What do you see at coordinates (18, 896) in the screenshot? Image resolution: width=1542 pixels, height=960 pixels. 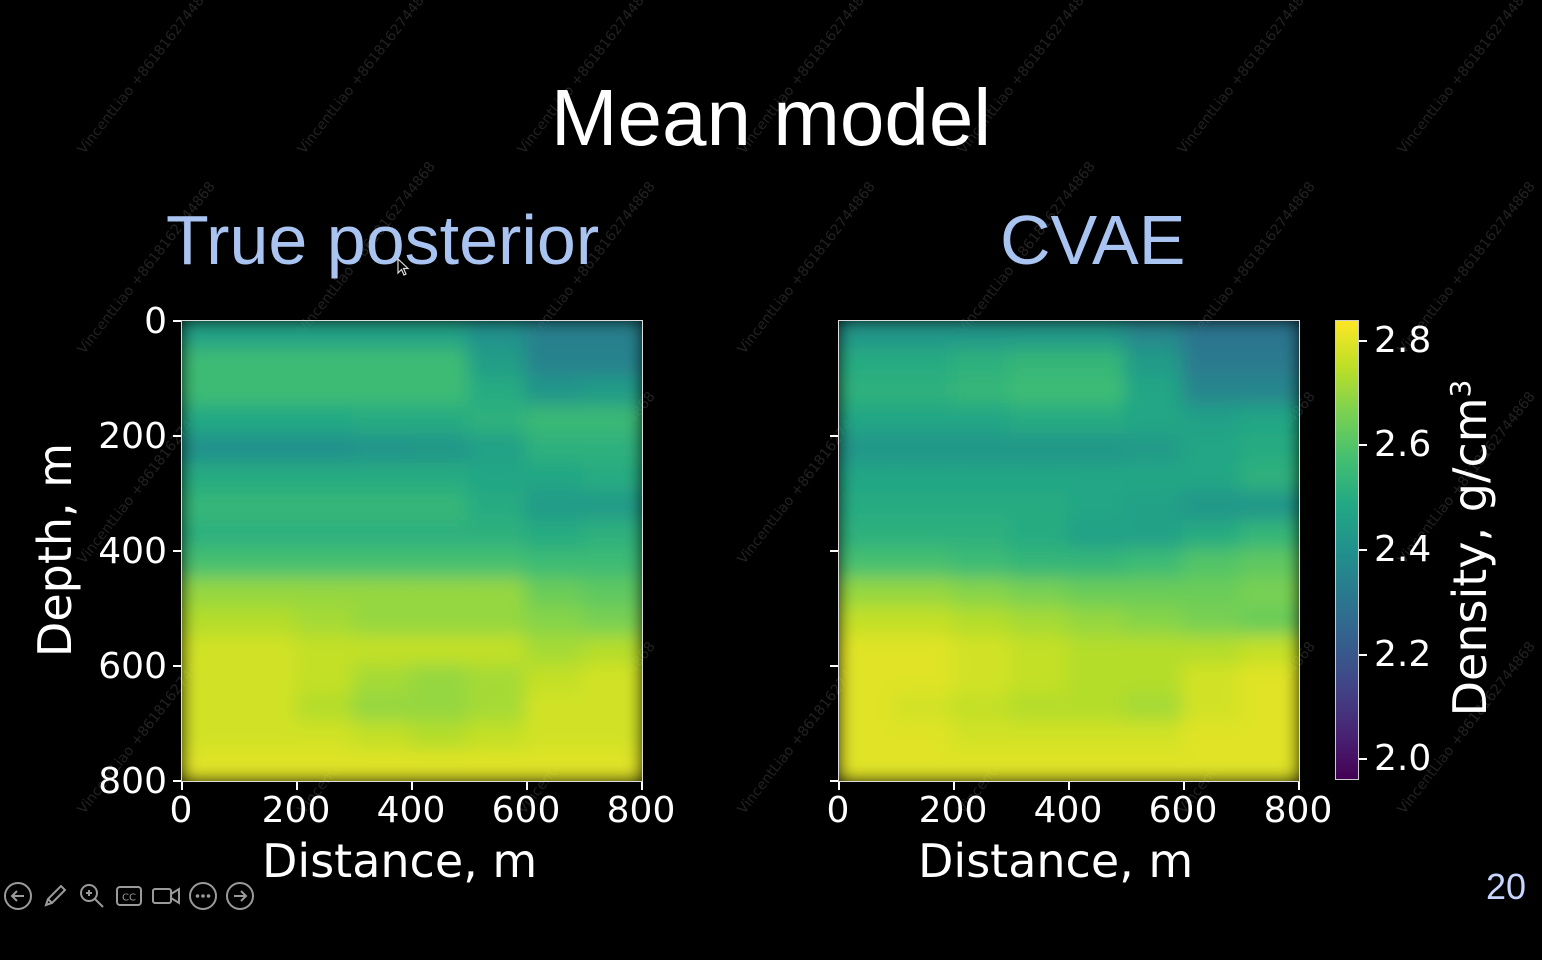 I see `previous-slide-button` at bounding box center [18, 896].